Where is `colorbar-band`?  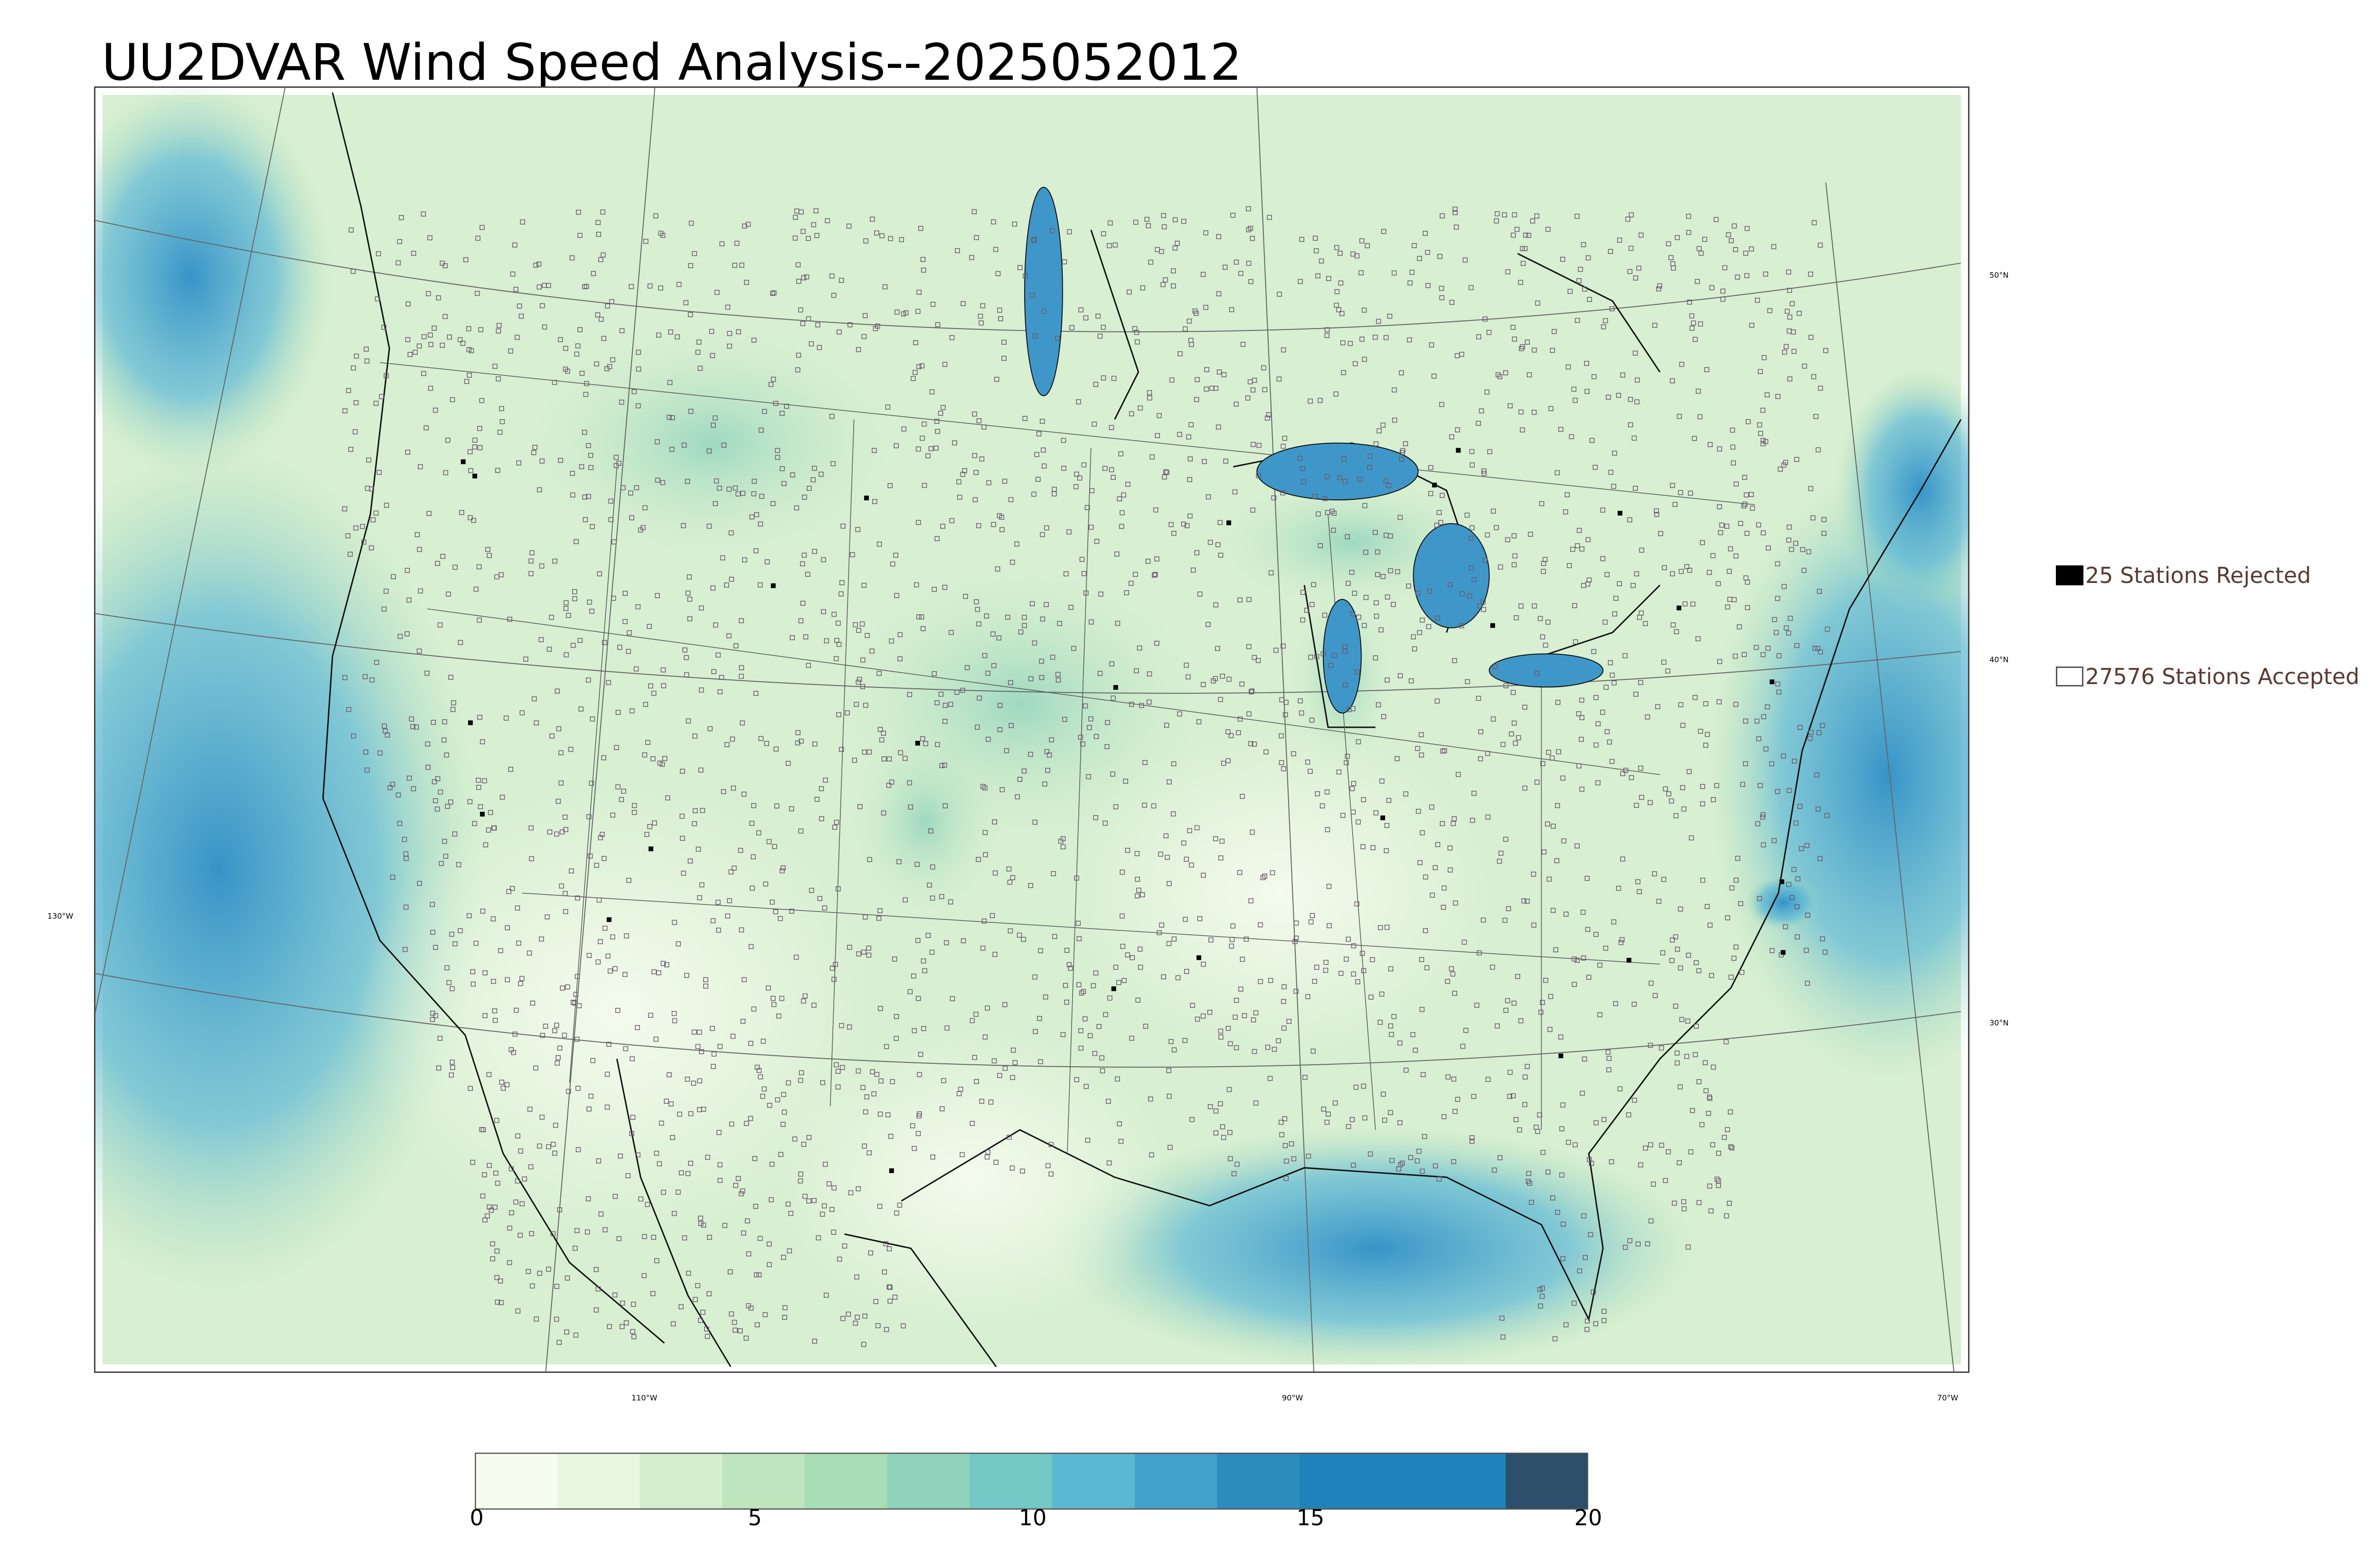
colorbar-band is located at coordinates (599, 1482).